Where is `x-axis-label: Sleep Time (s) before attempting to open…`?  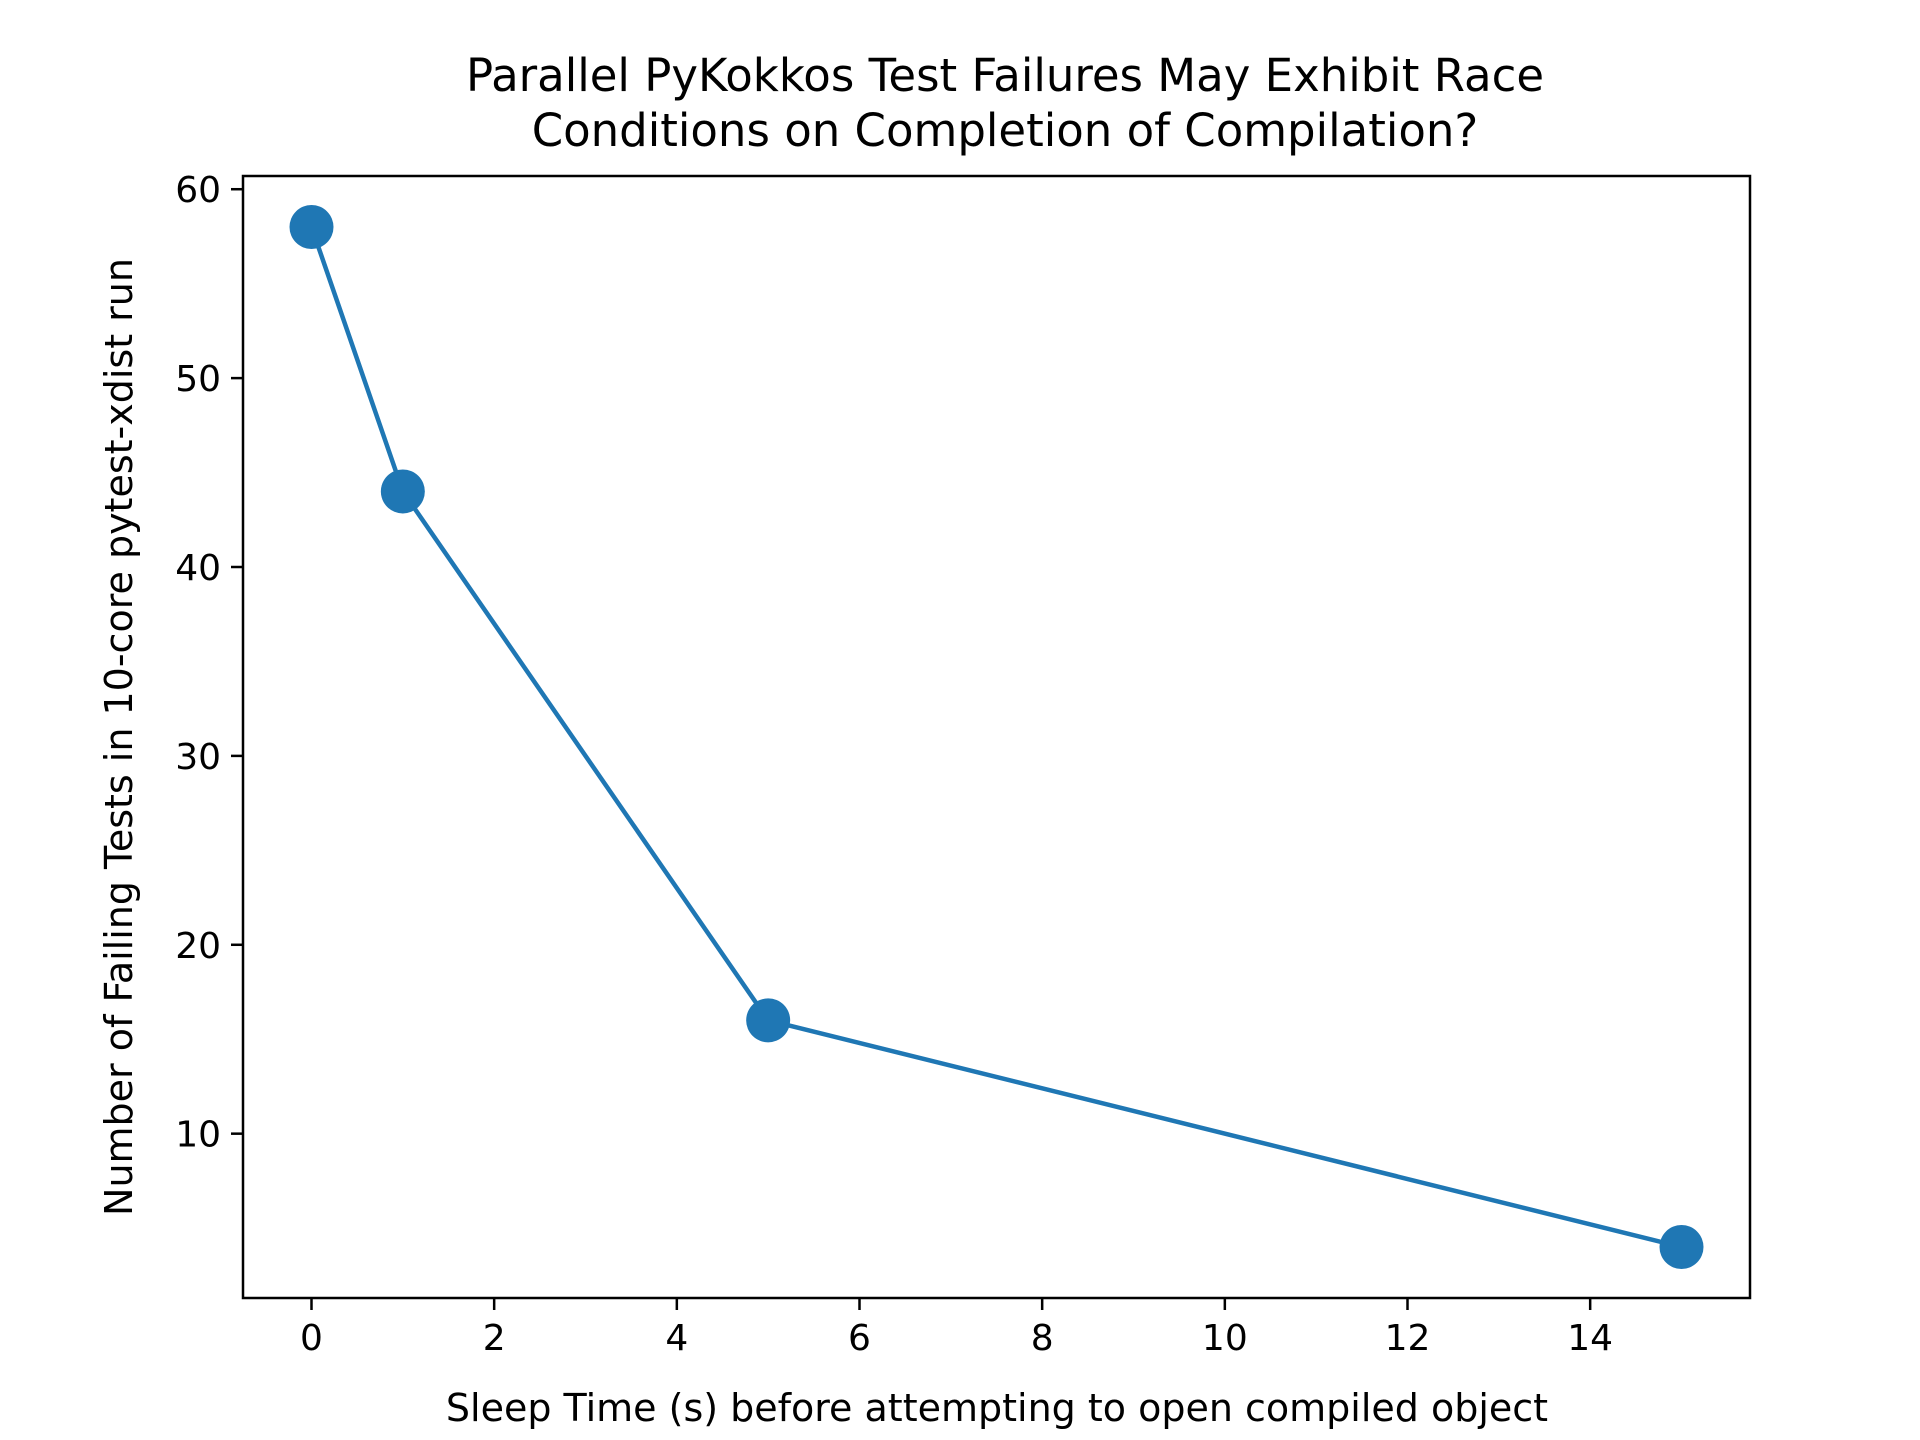 x-axis-label: Sleep Time (s) before attempting to open… is located at coordinates (997, 1408).